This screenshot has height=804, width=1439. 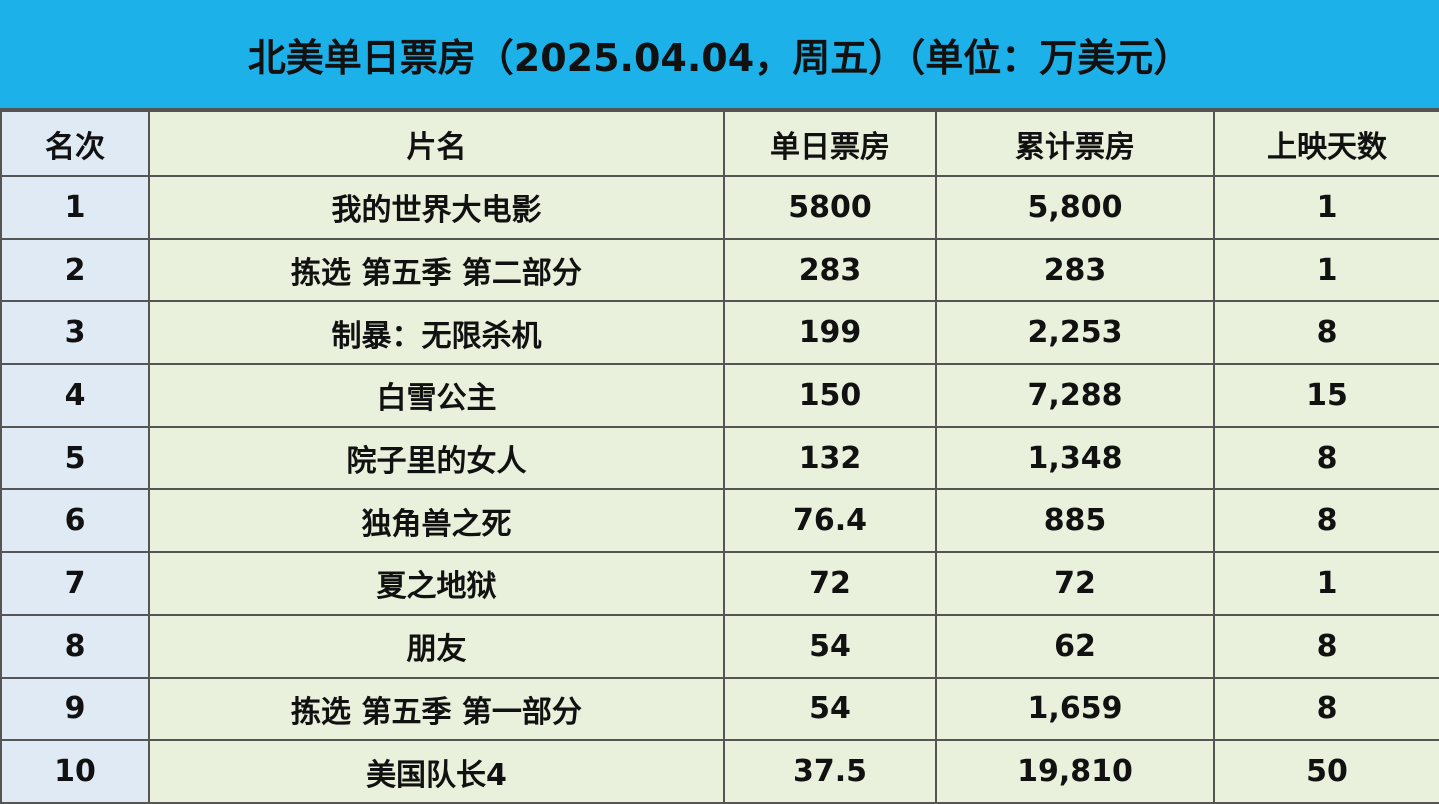 I want to click on cell-title: 拣选 第五季 第一部分, so click(x=436, y=709).